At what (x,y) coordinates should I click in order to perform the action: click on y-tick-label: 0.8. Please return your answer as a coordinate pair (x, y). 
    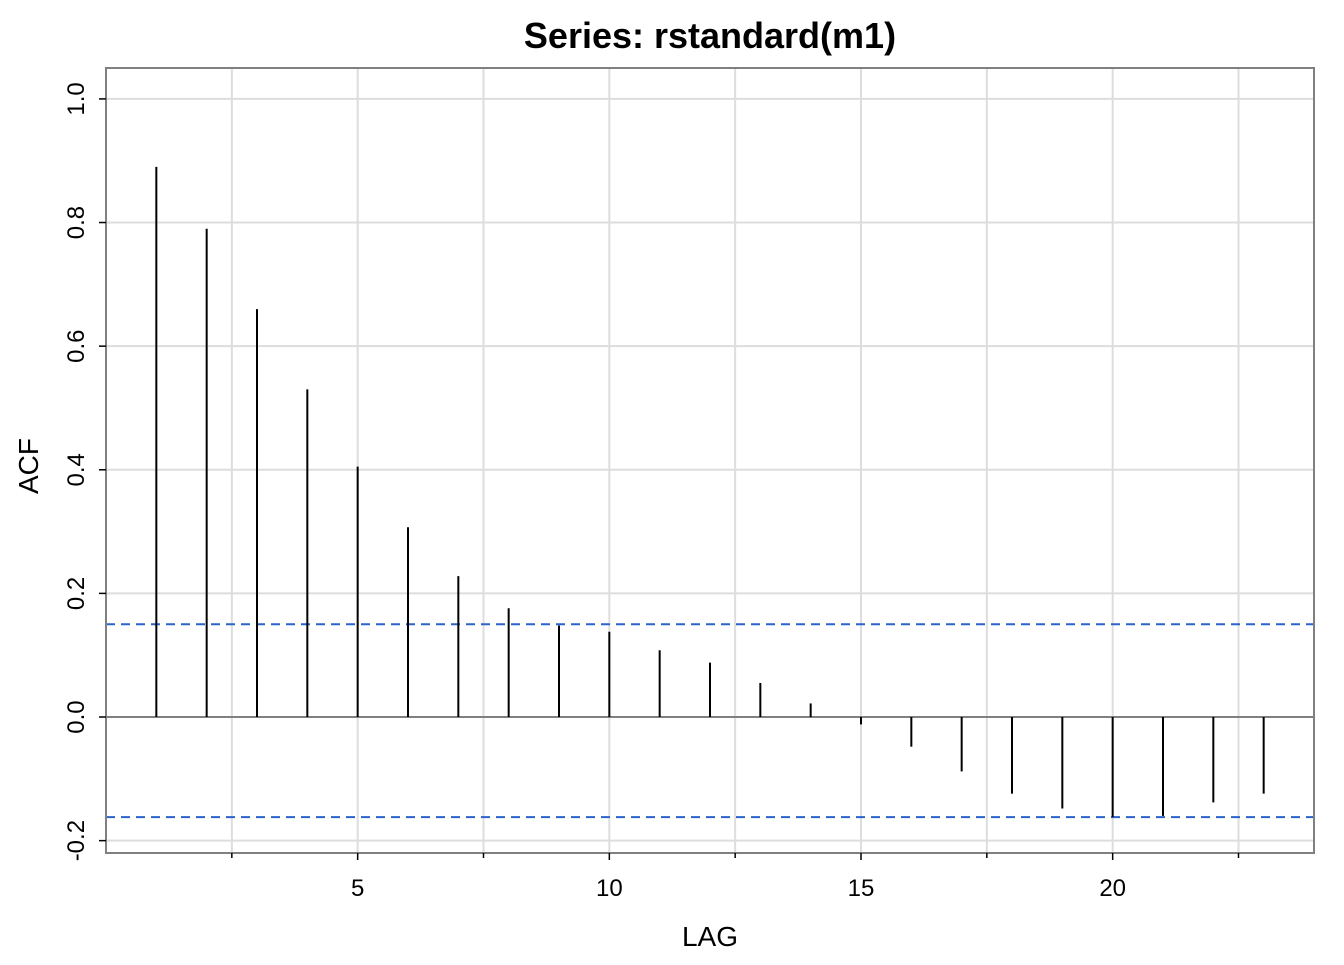
    Looking at the image, I should click on (76, 222).